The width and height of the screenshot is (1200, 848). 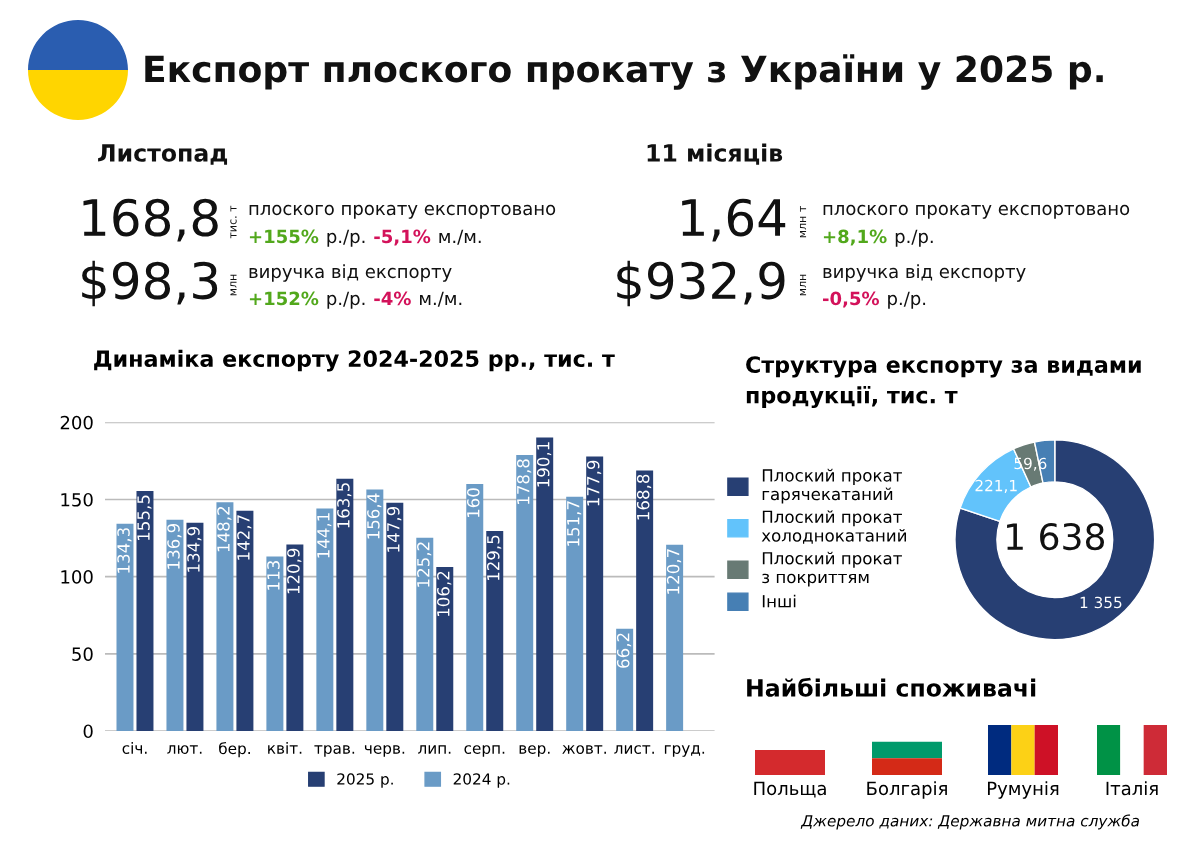 What do you see at coordinates (194, 549) in the screenshot?
I see `data-label: 134,9` at bounding box center [194, 549].